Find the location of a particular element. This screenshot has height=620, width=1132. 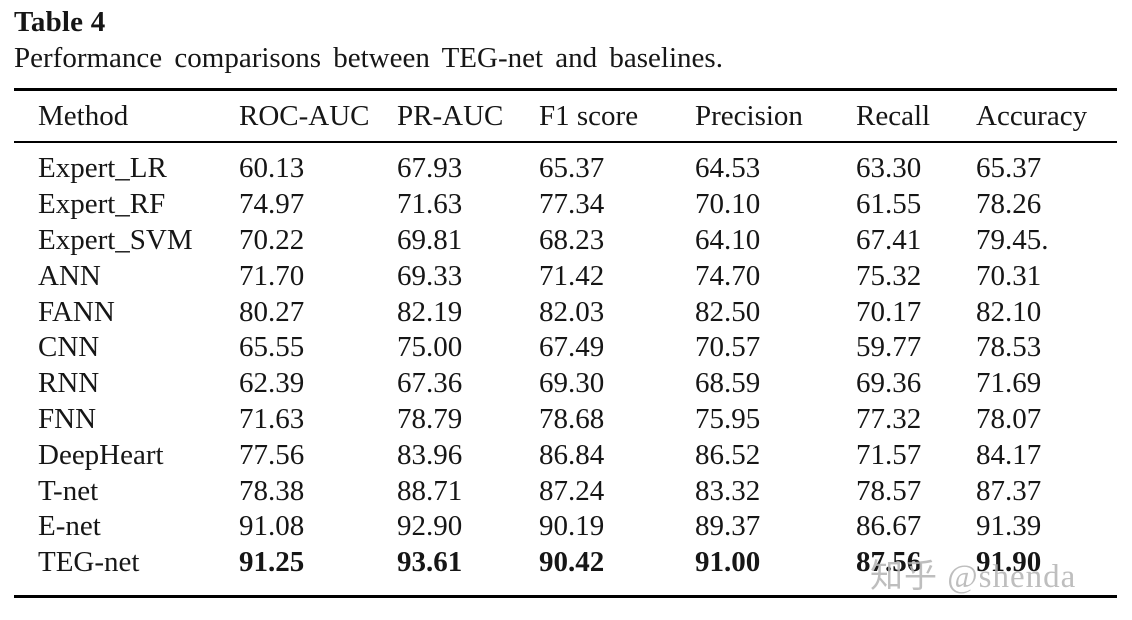

column-header: F1 score is located at coordinates (617, 116).